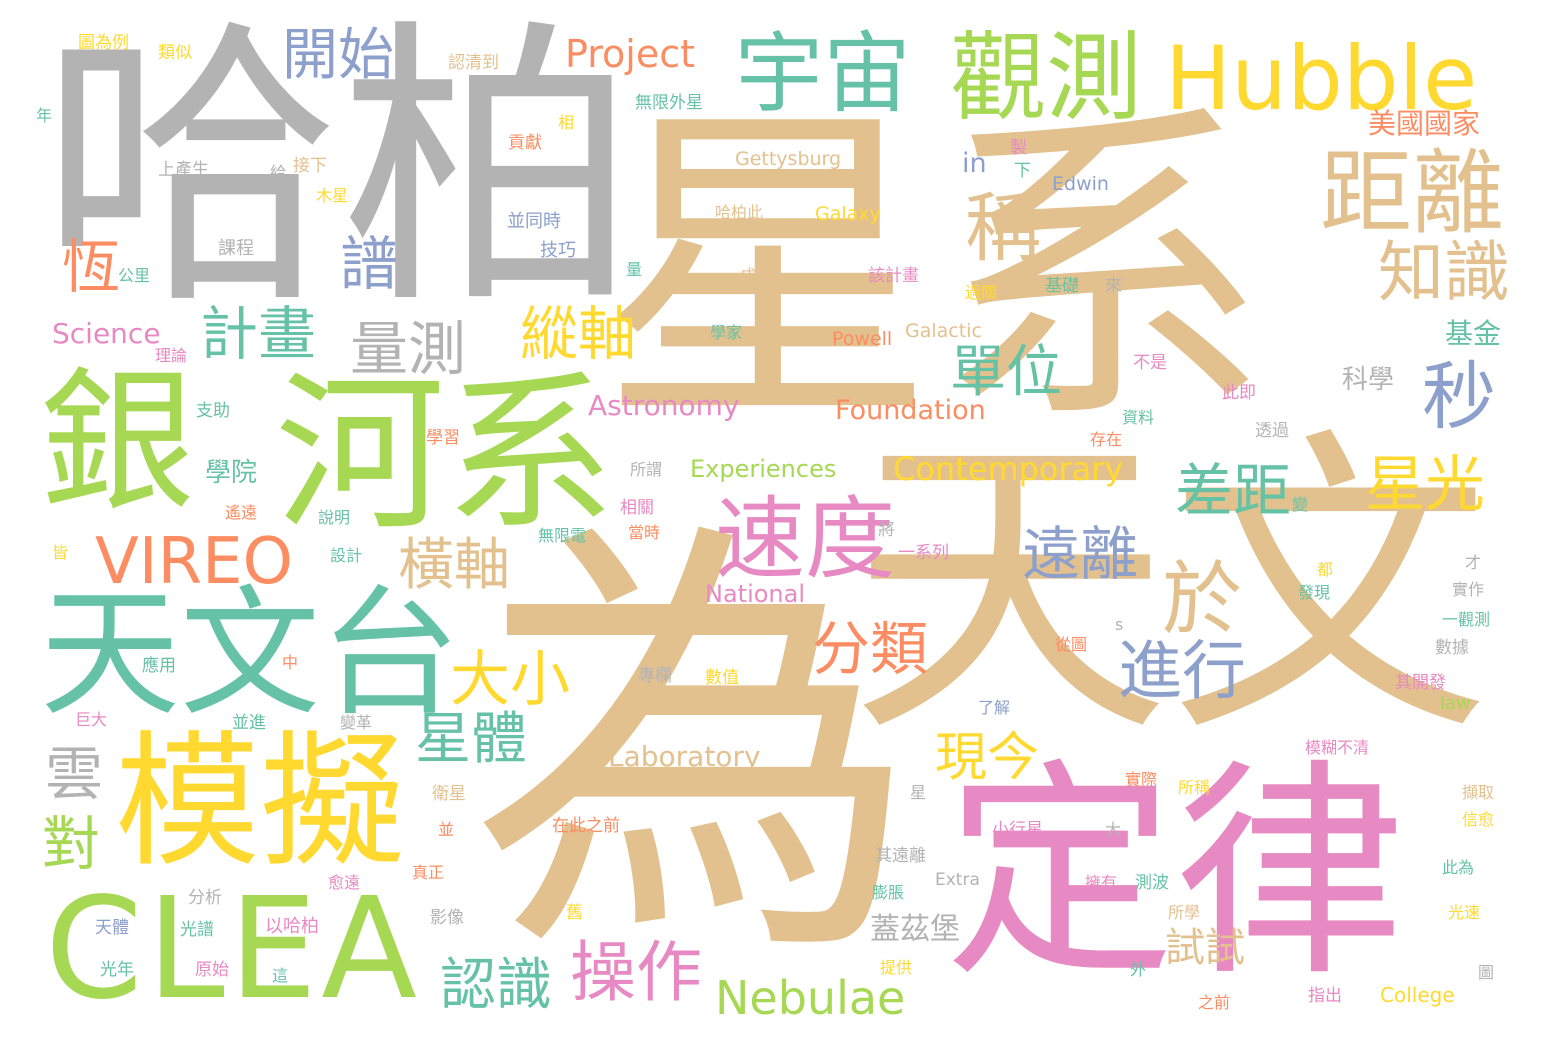  What do you see at coordinates (231, 473) in the screenshot?
I see `word: 學院` at bounding box center [231, 473].